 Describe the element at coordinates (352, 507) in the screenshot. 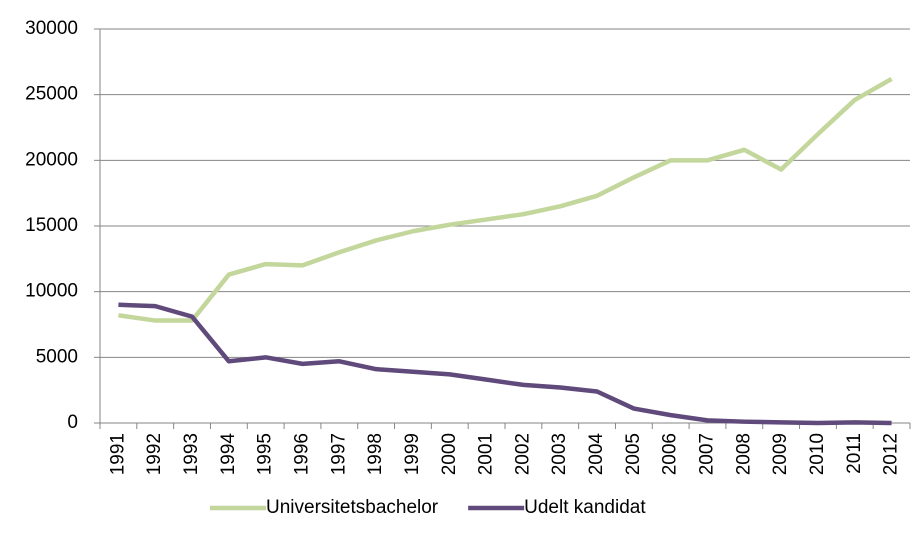

I see `legend-label: Universitetsbachelor` at that location.